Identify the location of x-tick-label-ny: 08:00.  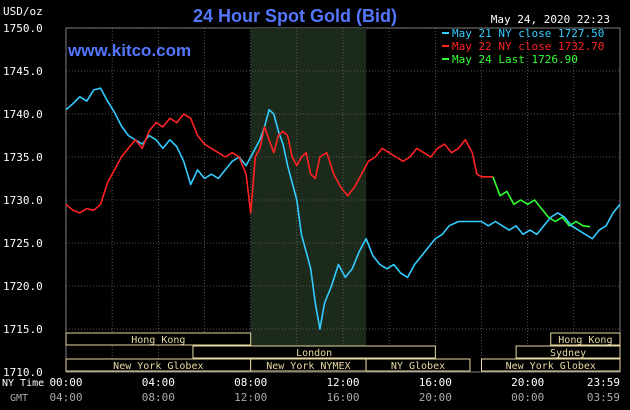
(250, 382).